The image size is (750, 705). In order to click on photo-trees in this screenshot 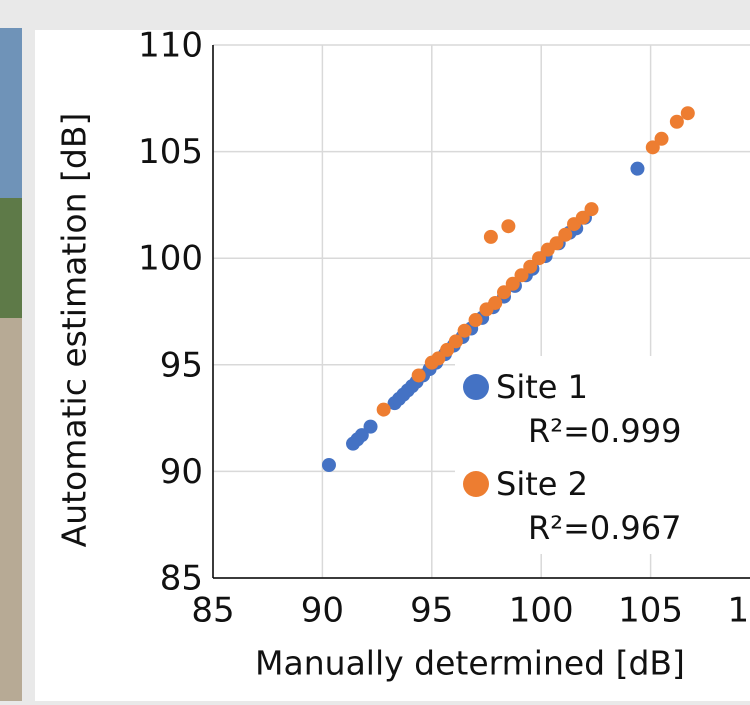, I will do `click(11, 258)`.